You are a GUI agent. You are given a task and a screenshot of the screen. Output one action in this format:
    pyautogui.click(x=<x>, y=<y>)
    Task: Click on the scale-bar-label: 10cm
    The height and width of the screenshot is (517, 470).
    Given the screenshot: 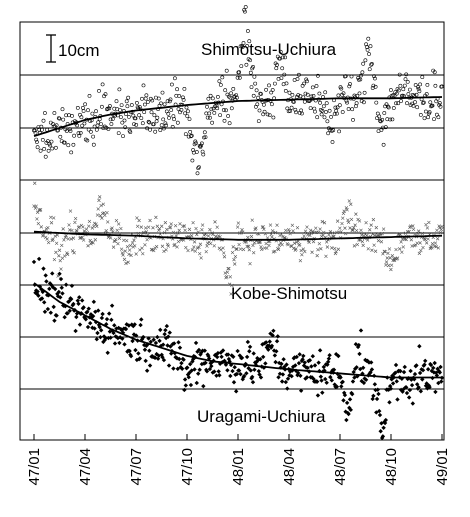 What is the action you would take?
    pyautogui.click(x=79, y=50)
    